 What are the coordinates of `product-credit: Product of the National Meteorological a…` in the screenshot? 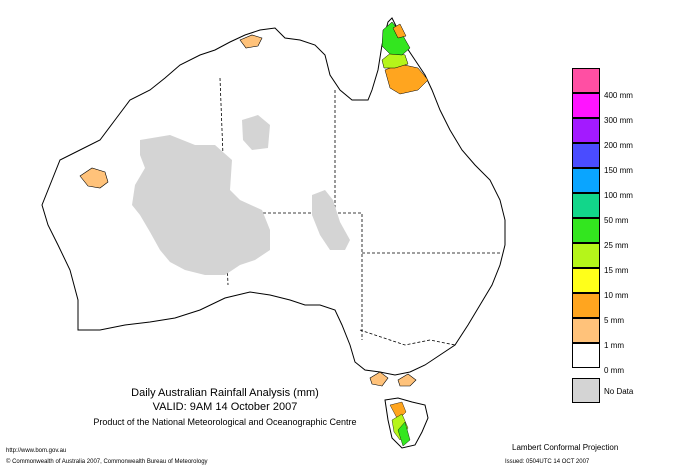 It's located at (225, 422).